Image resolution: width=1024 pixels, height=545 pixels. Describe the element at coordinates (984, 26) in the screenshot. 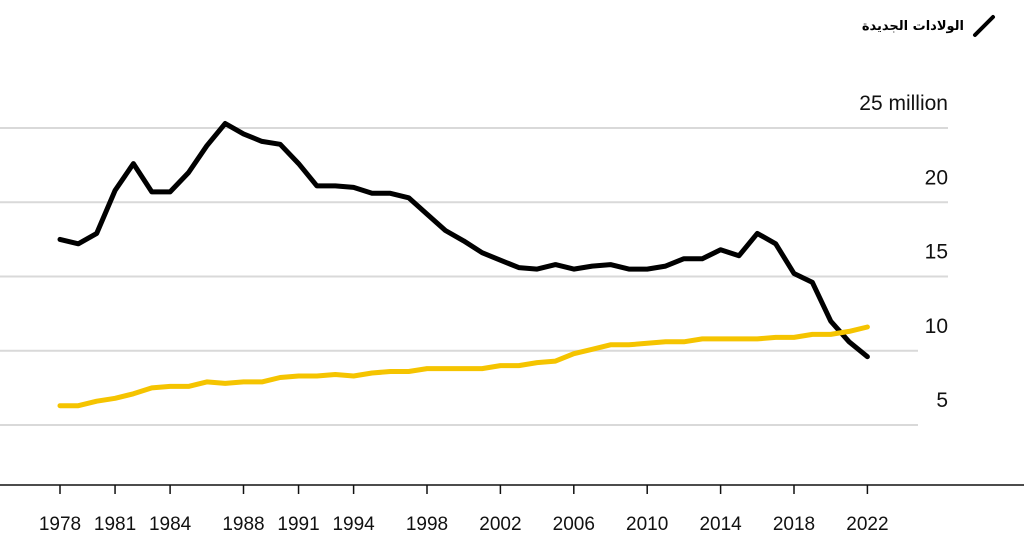

I see `legend-swatch-black-line` at that location.